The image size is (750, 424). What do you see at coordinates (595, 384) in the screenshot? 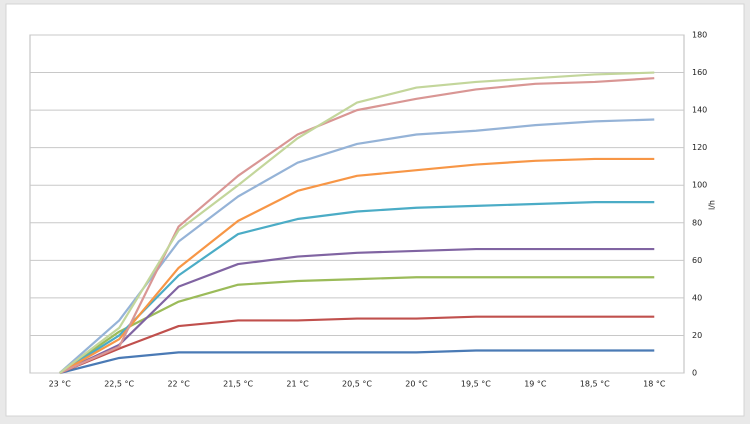
I see `x-tick-label: 18,5 °C` at bounding box center [595, 384].